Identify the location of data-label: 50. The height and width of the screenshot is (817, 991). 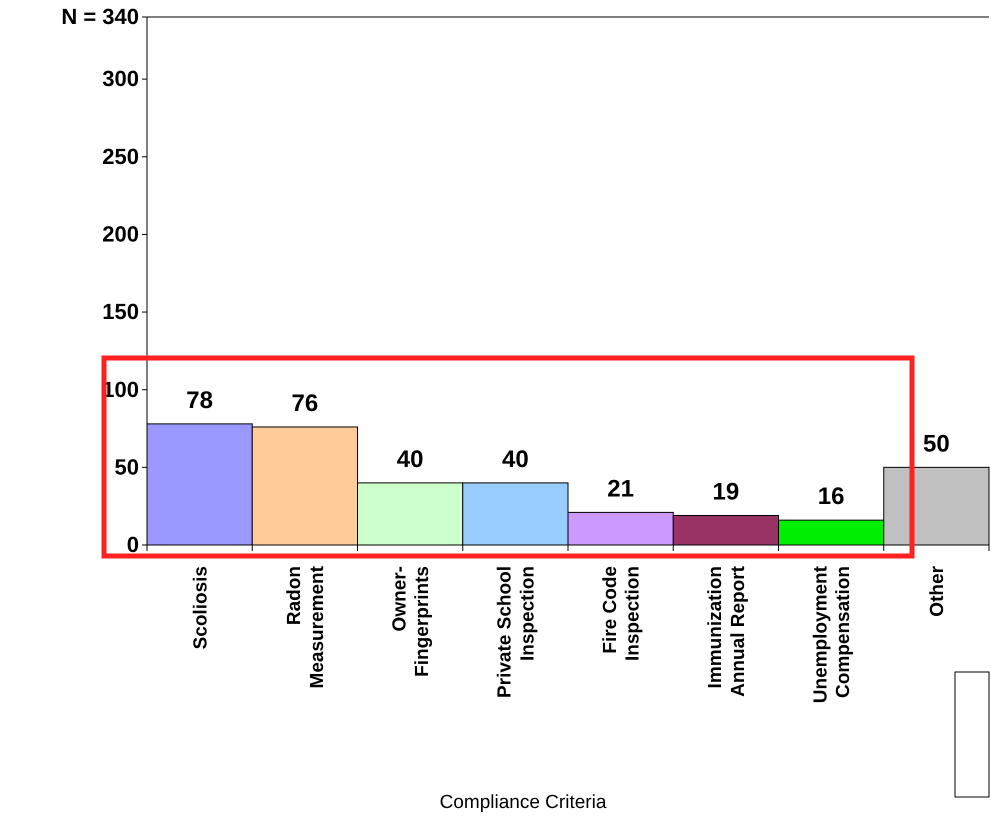
(936, 444).